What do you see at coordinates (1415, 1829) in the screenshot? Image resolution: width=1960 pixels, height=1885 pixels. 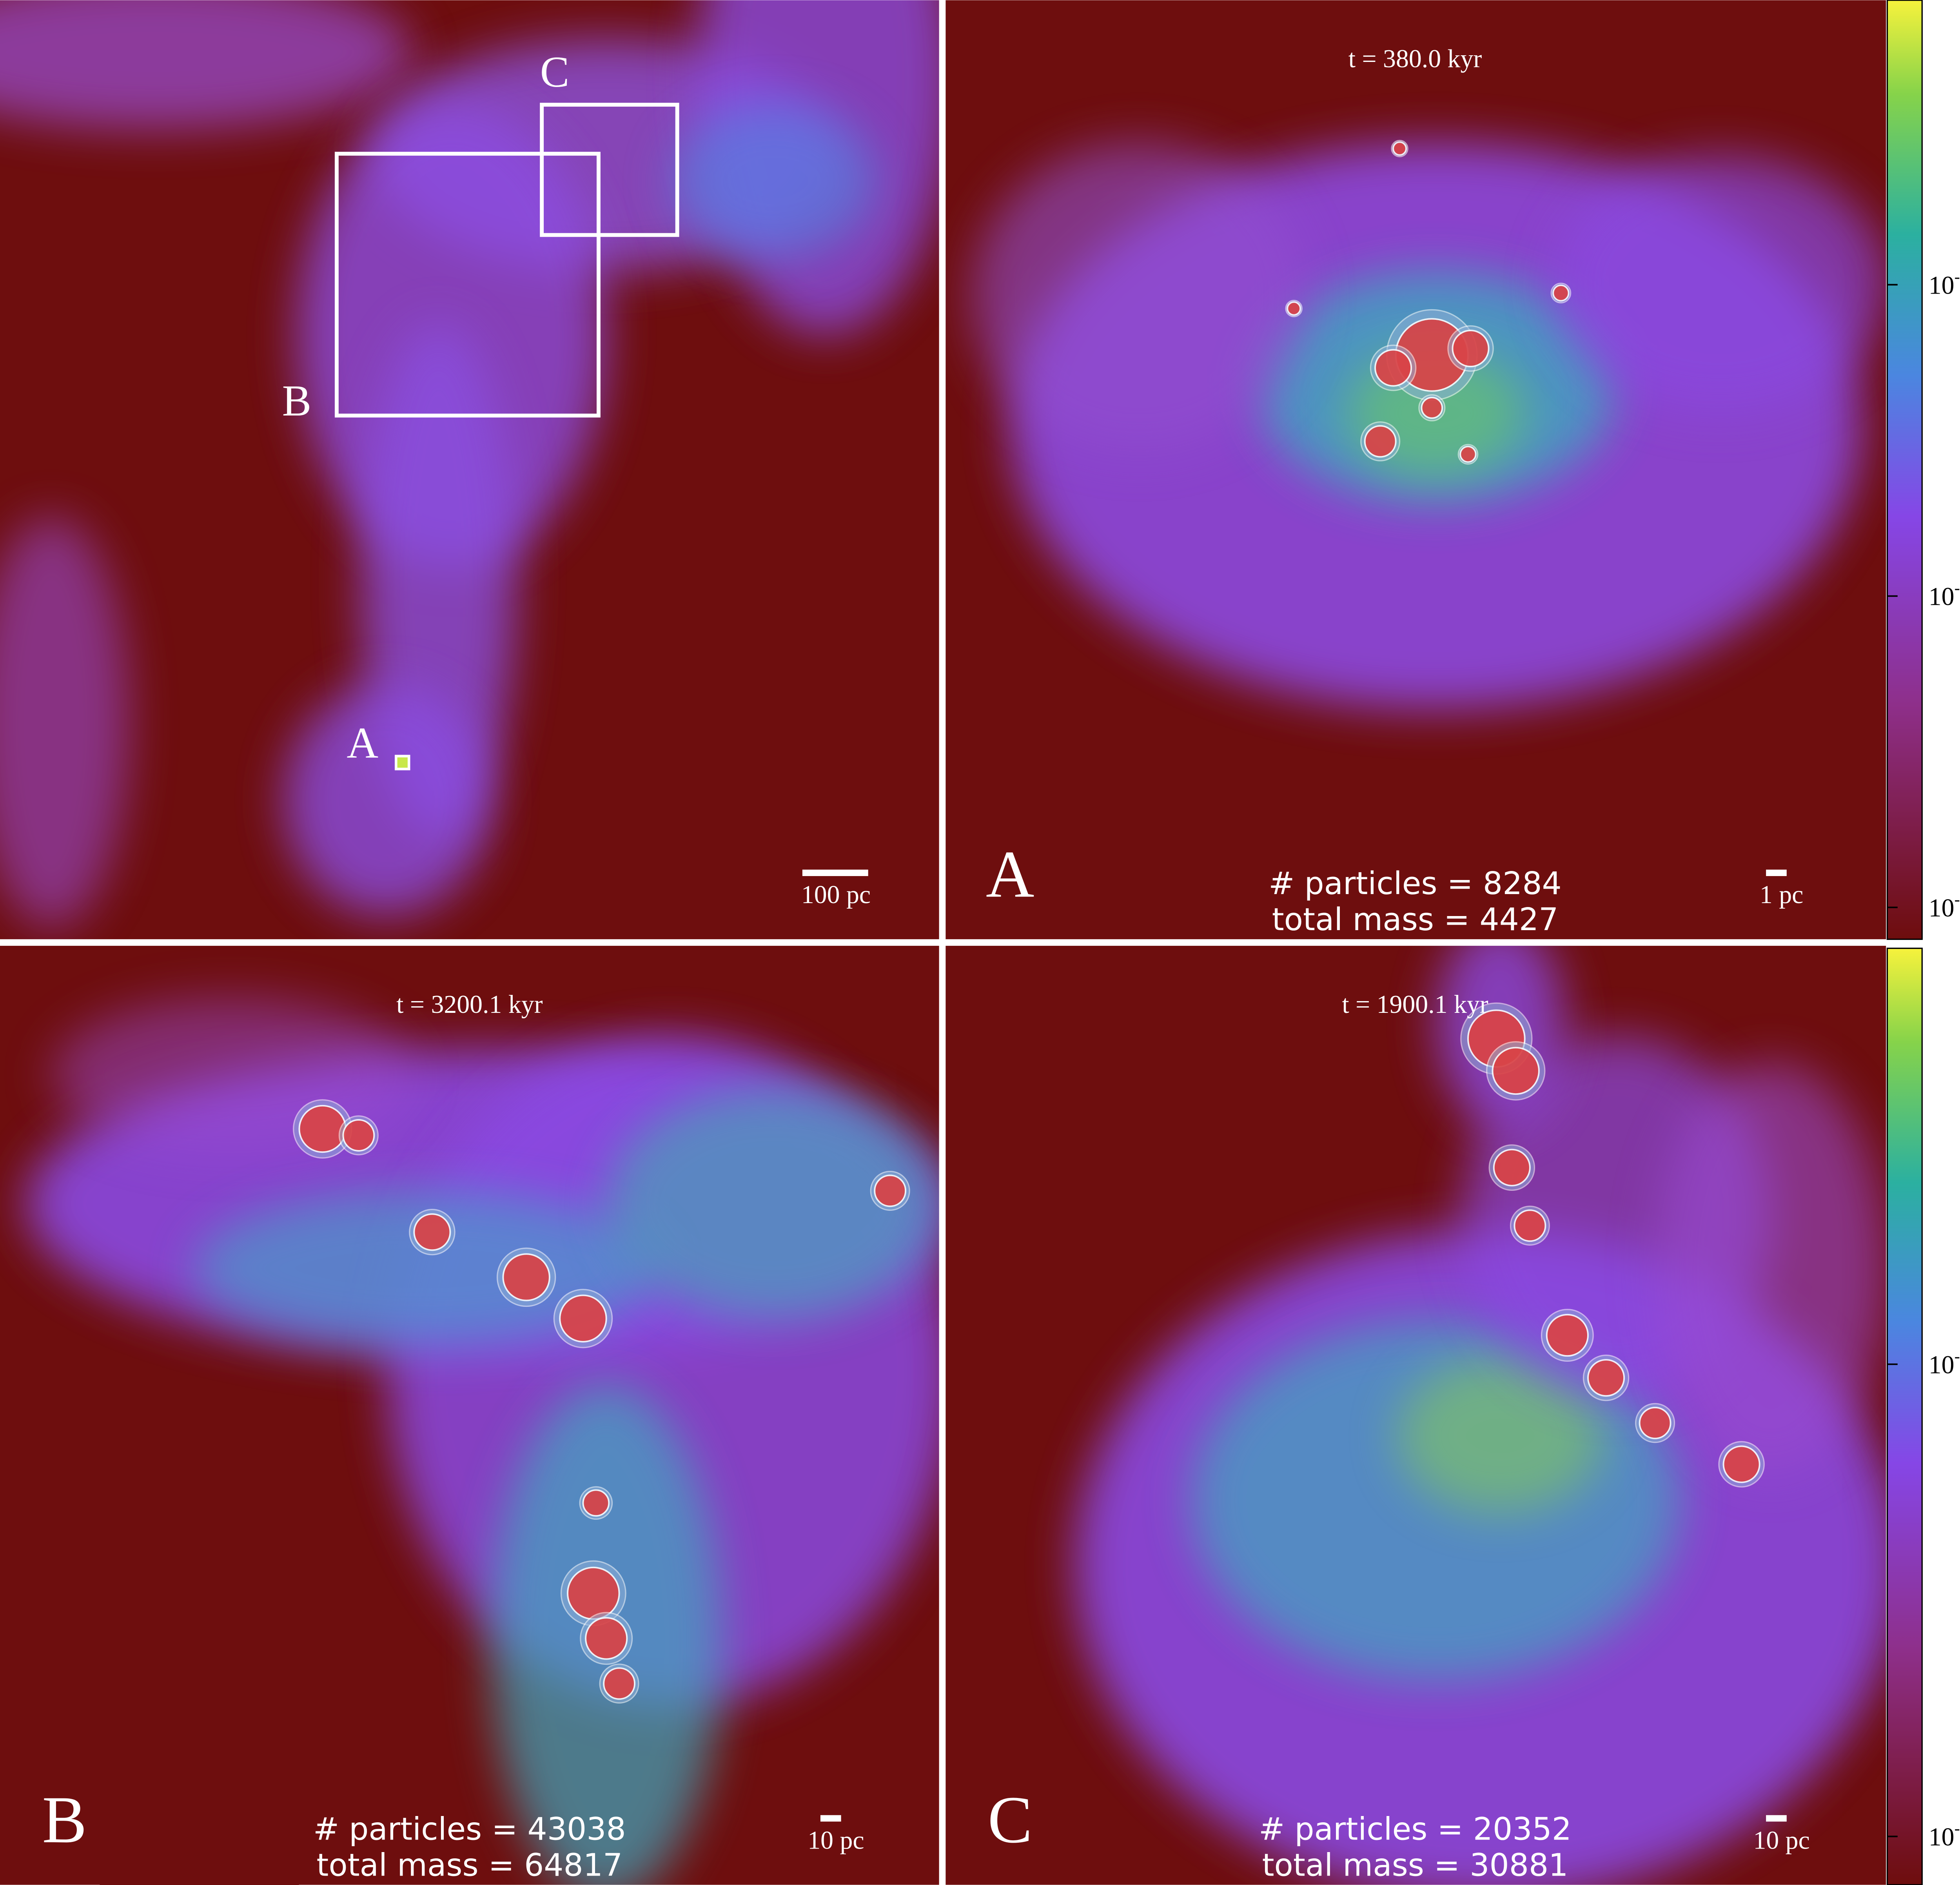 I see `particle-count: # particles = 20352` at bounding box center [1415, 1829].